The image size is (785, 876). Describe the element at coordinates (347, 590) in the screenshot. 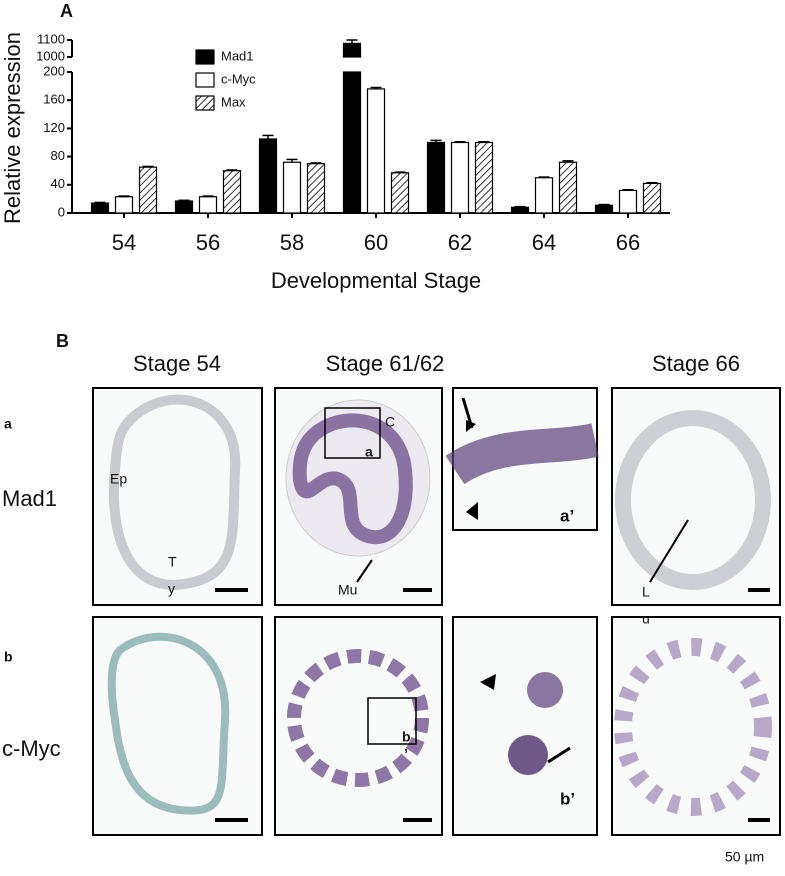

I see `annotation: Mu` at that location.